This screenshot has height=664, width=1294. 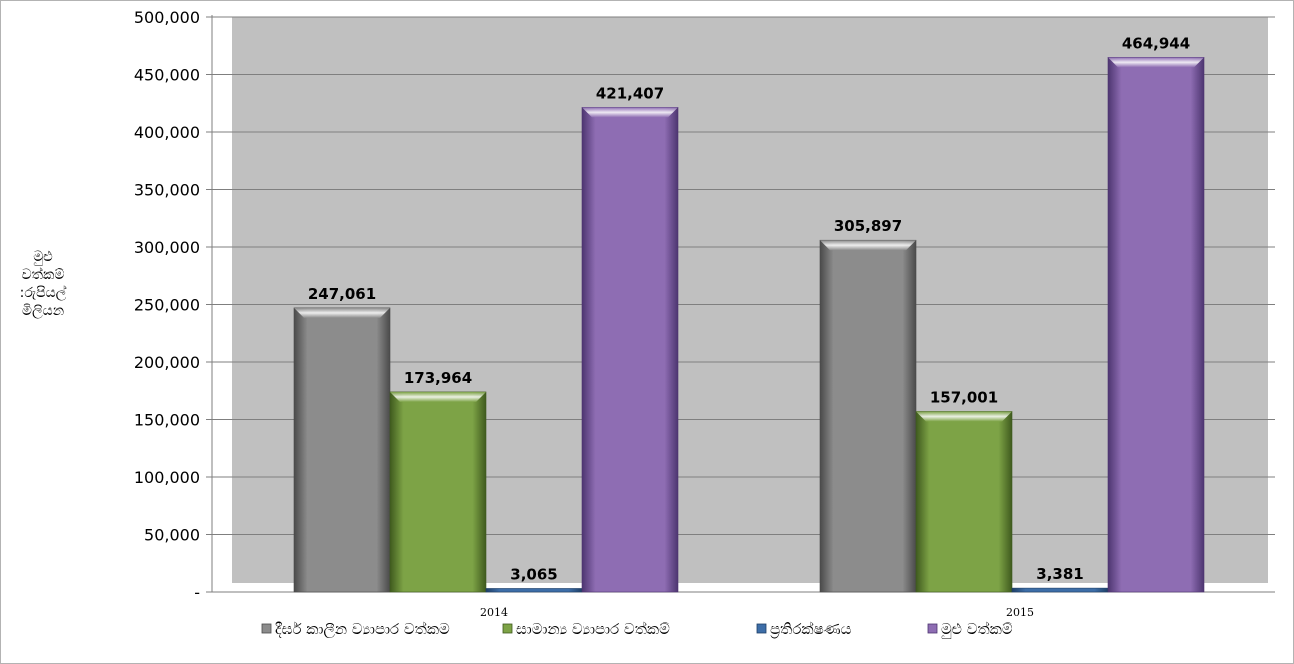 What do you see at coordinates (630, 93) in the screenshot?
I see `data-label: 421,407` at bounding box center [630, 93].